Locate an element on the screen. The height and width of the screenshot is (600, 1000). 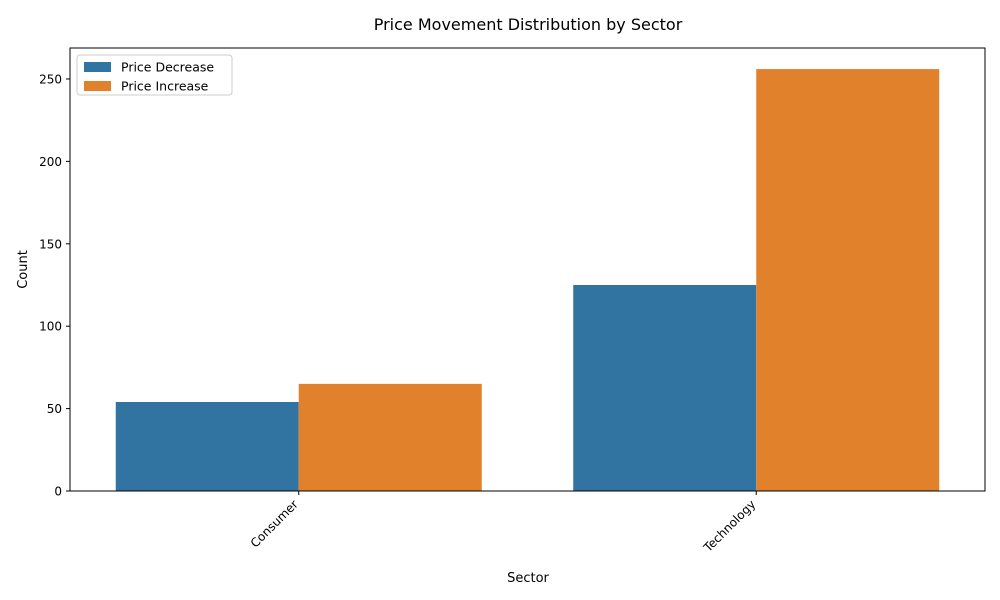
legend-swatch-price-increase is located at coordinates (97, 86).